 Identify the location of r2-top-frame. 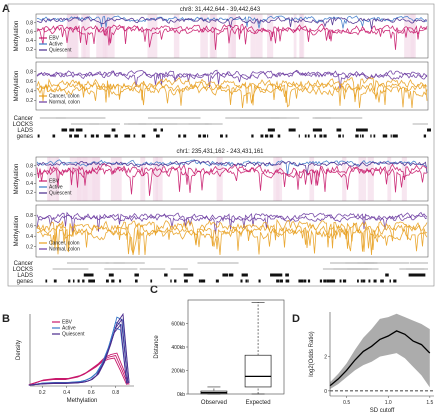
(232, 179).